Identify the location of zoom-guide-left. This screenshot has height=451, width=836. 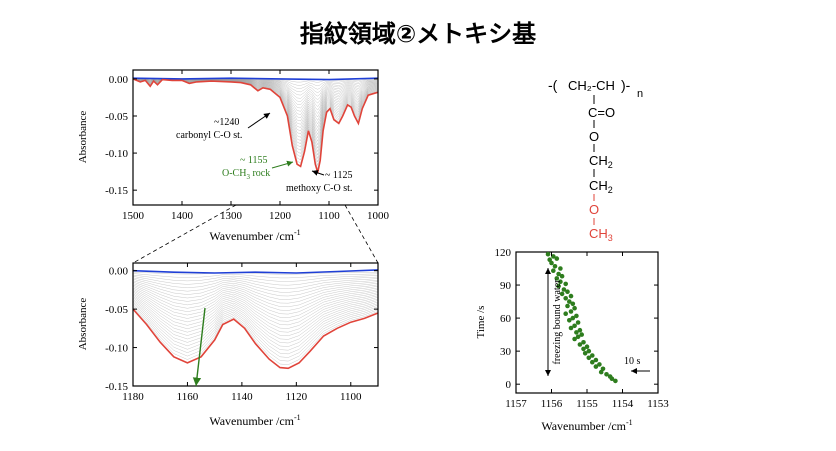
(184, 234).